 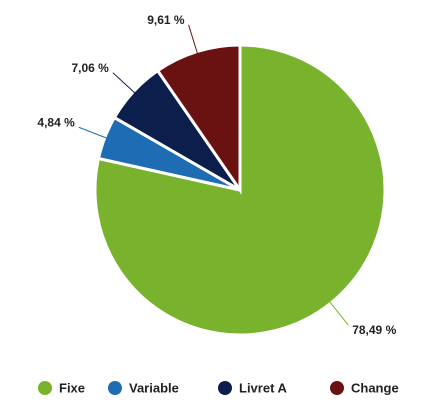 I want to click on legend-label: Livret A, so click(x=263, y=387).